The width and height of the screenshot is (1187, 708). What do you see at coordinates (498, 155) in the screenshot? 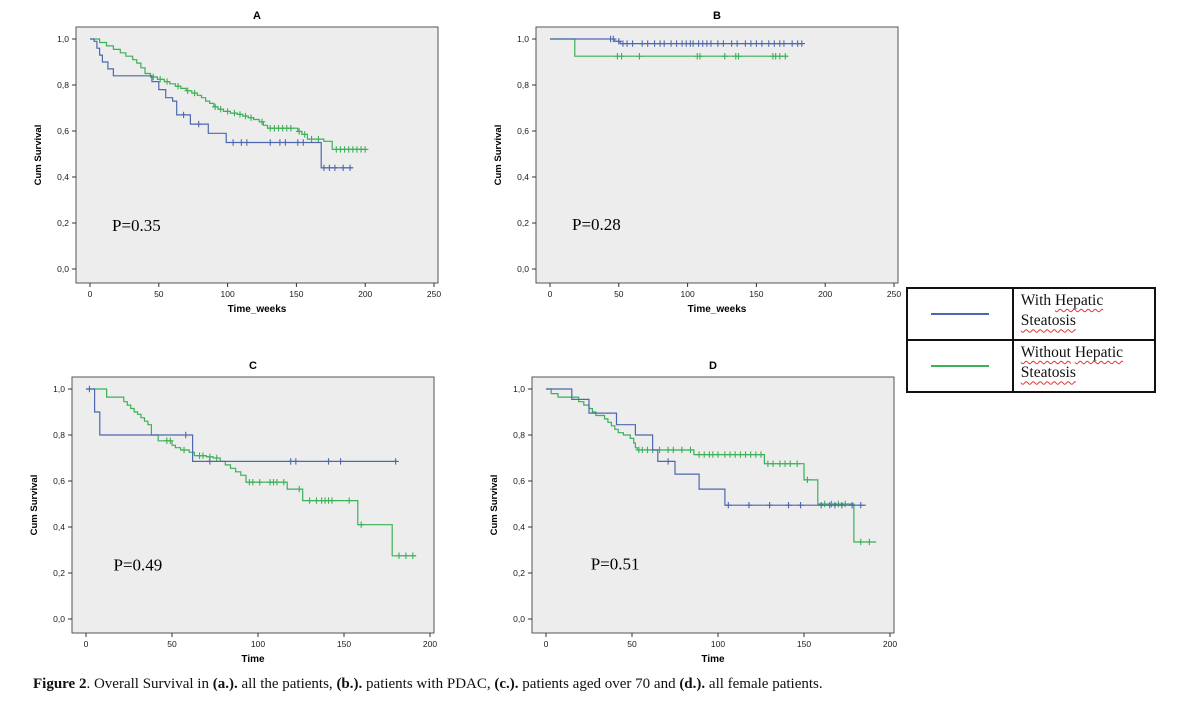
I see `y-axis-label: Cum Survival` at bounding box center [498, 155].